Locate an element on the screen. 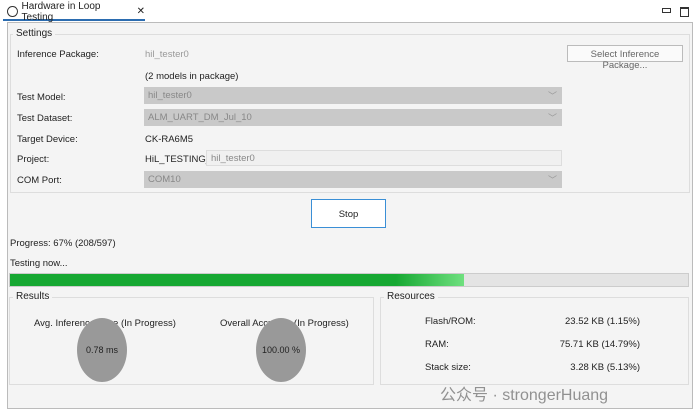 The height and width of the screenshot is (409, 700). inference-package-value: hil_tester0 is located at coordinates (167, 54).